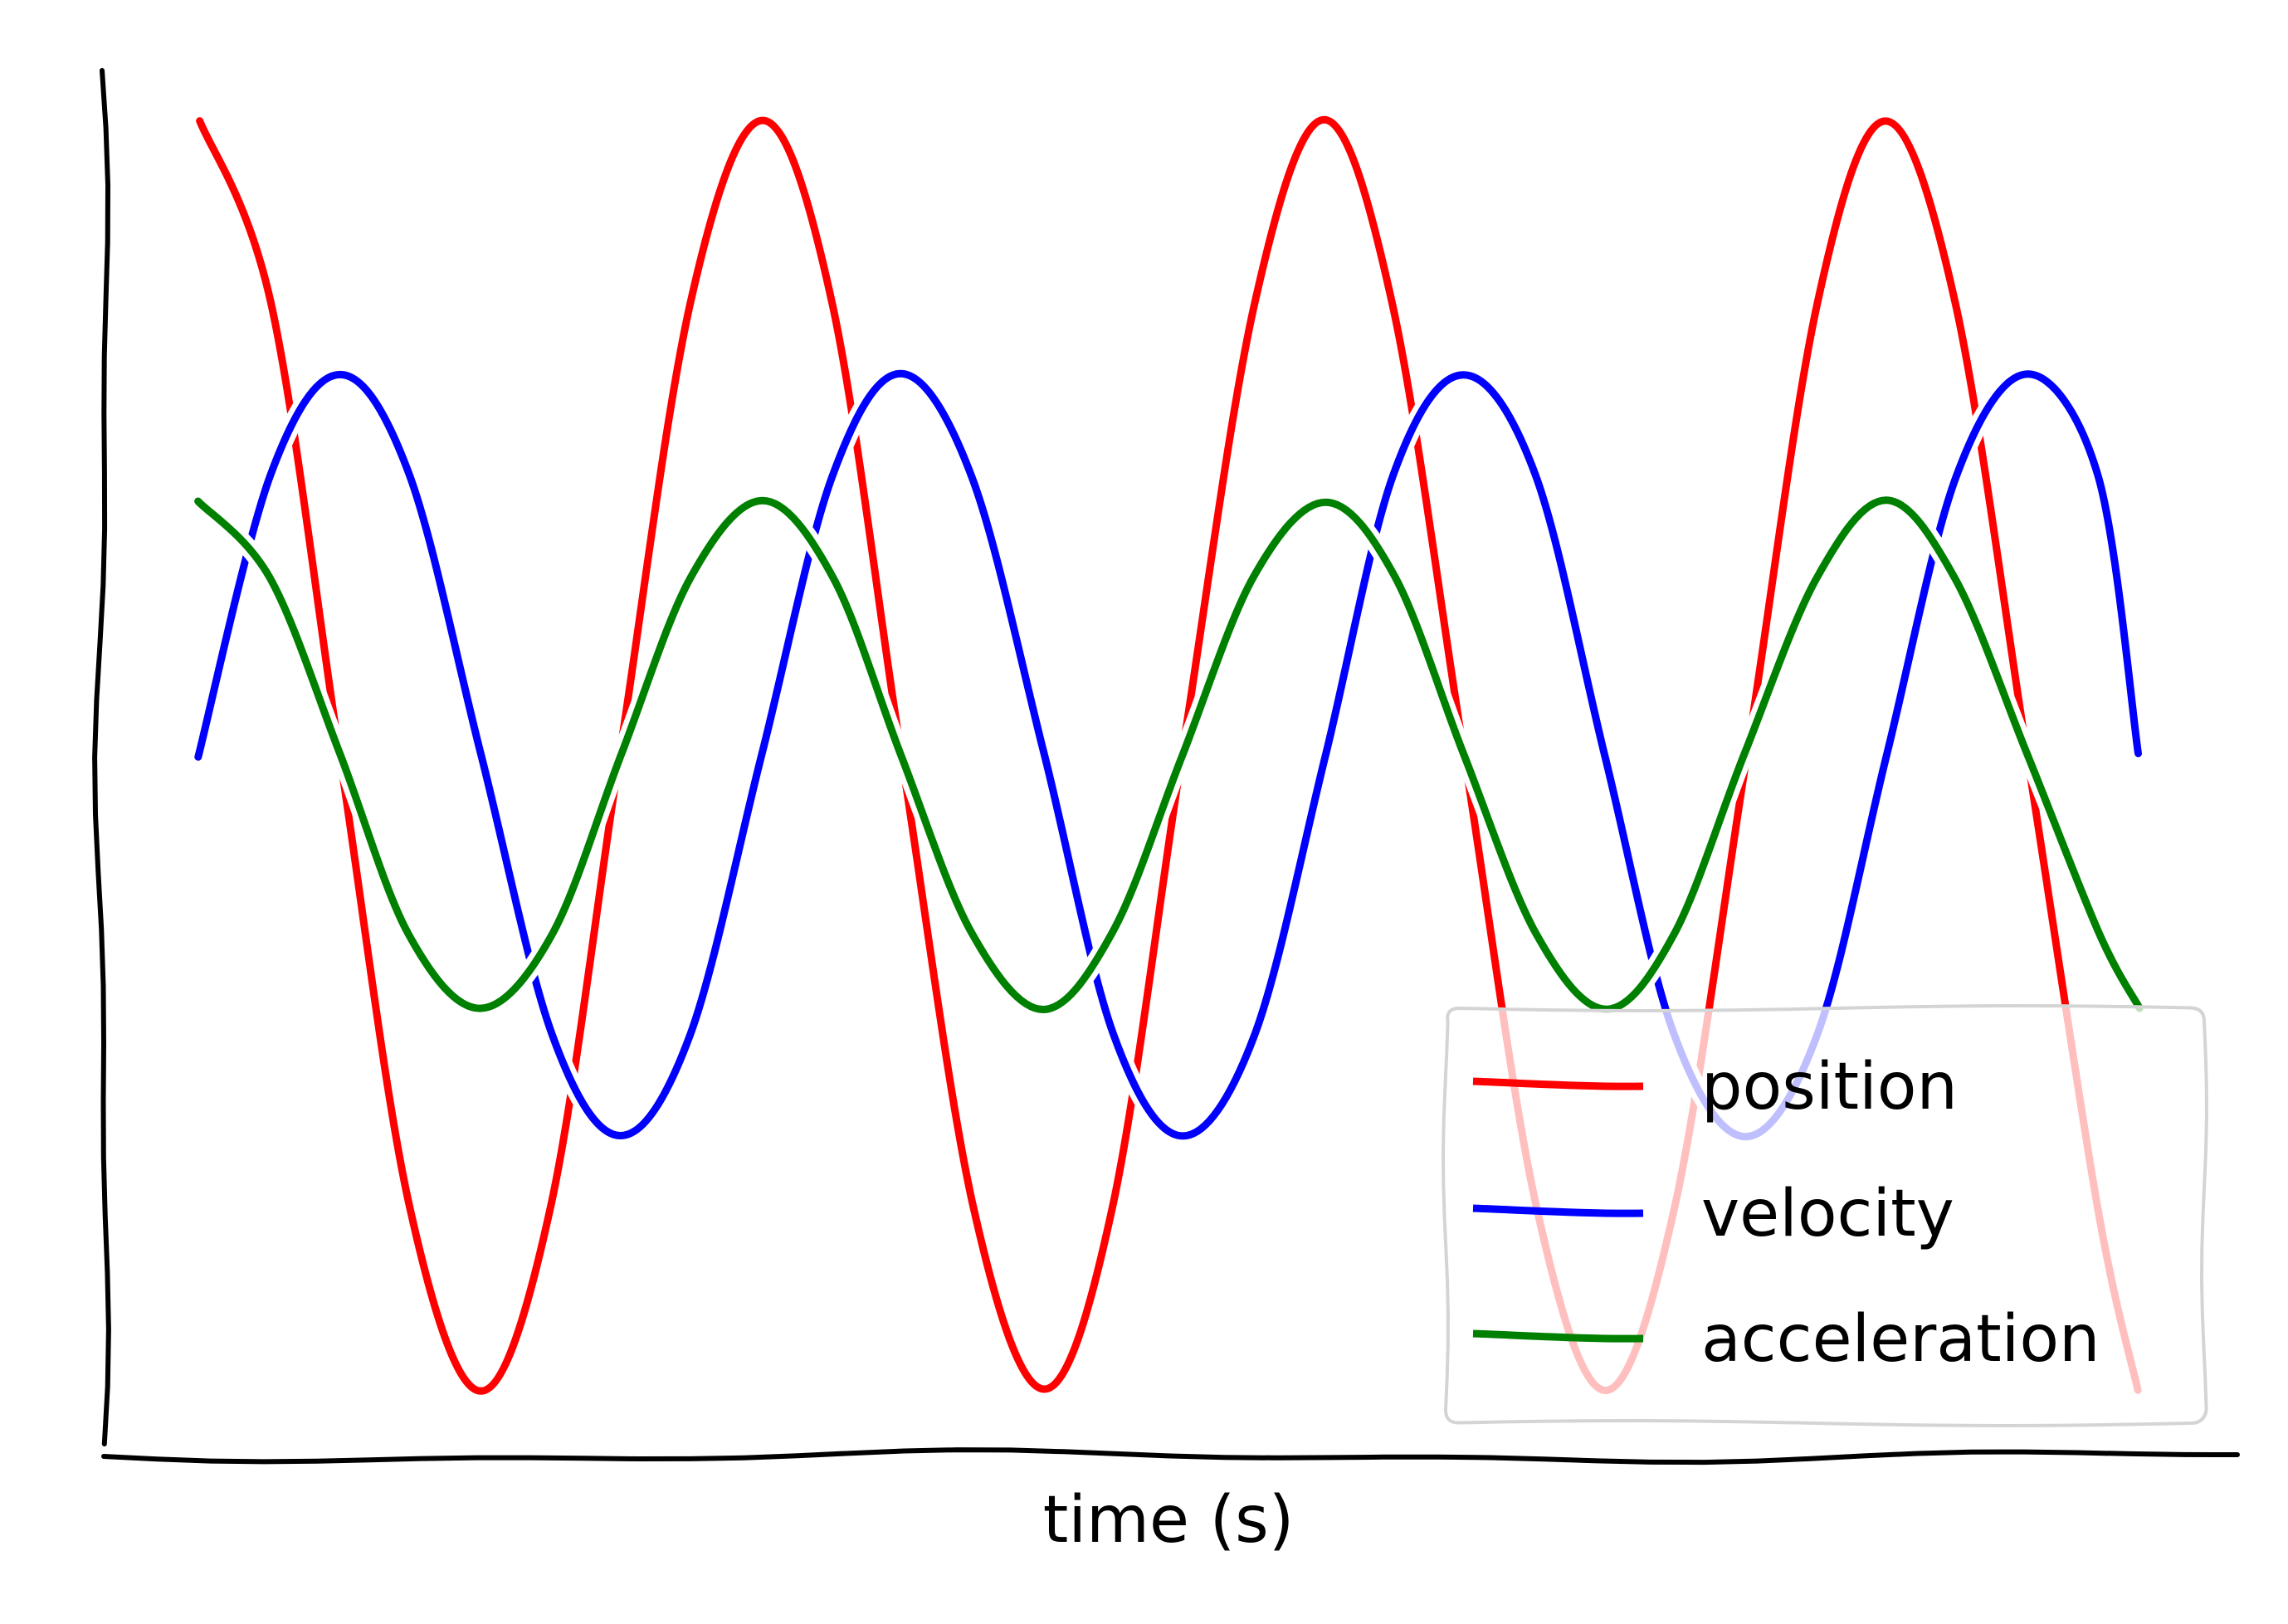 Image resolution: width=2288 pixels, height=1624 pixels. I want to click on legend: position velocity acceleration, so click(1824, 1215).